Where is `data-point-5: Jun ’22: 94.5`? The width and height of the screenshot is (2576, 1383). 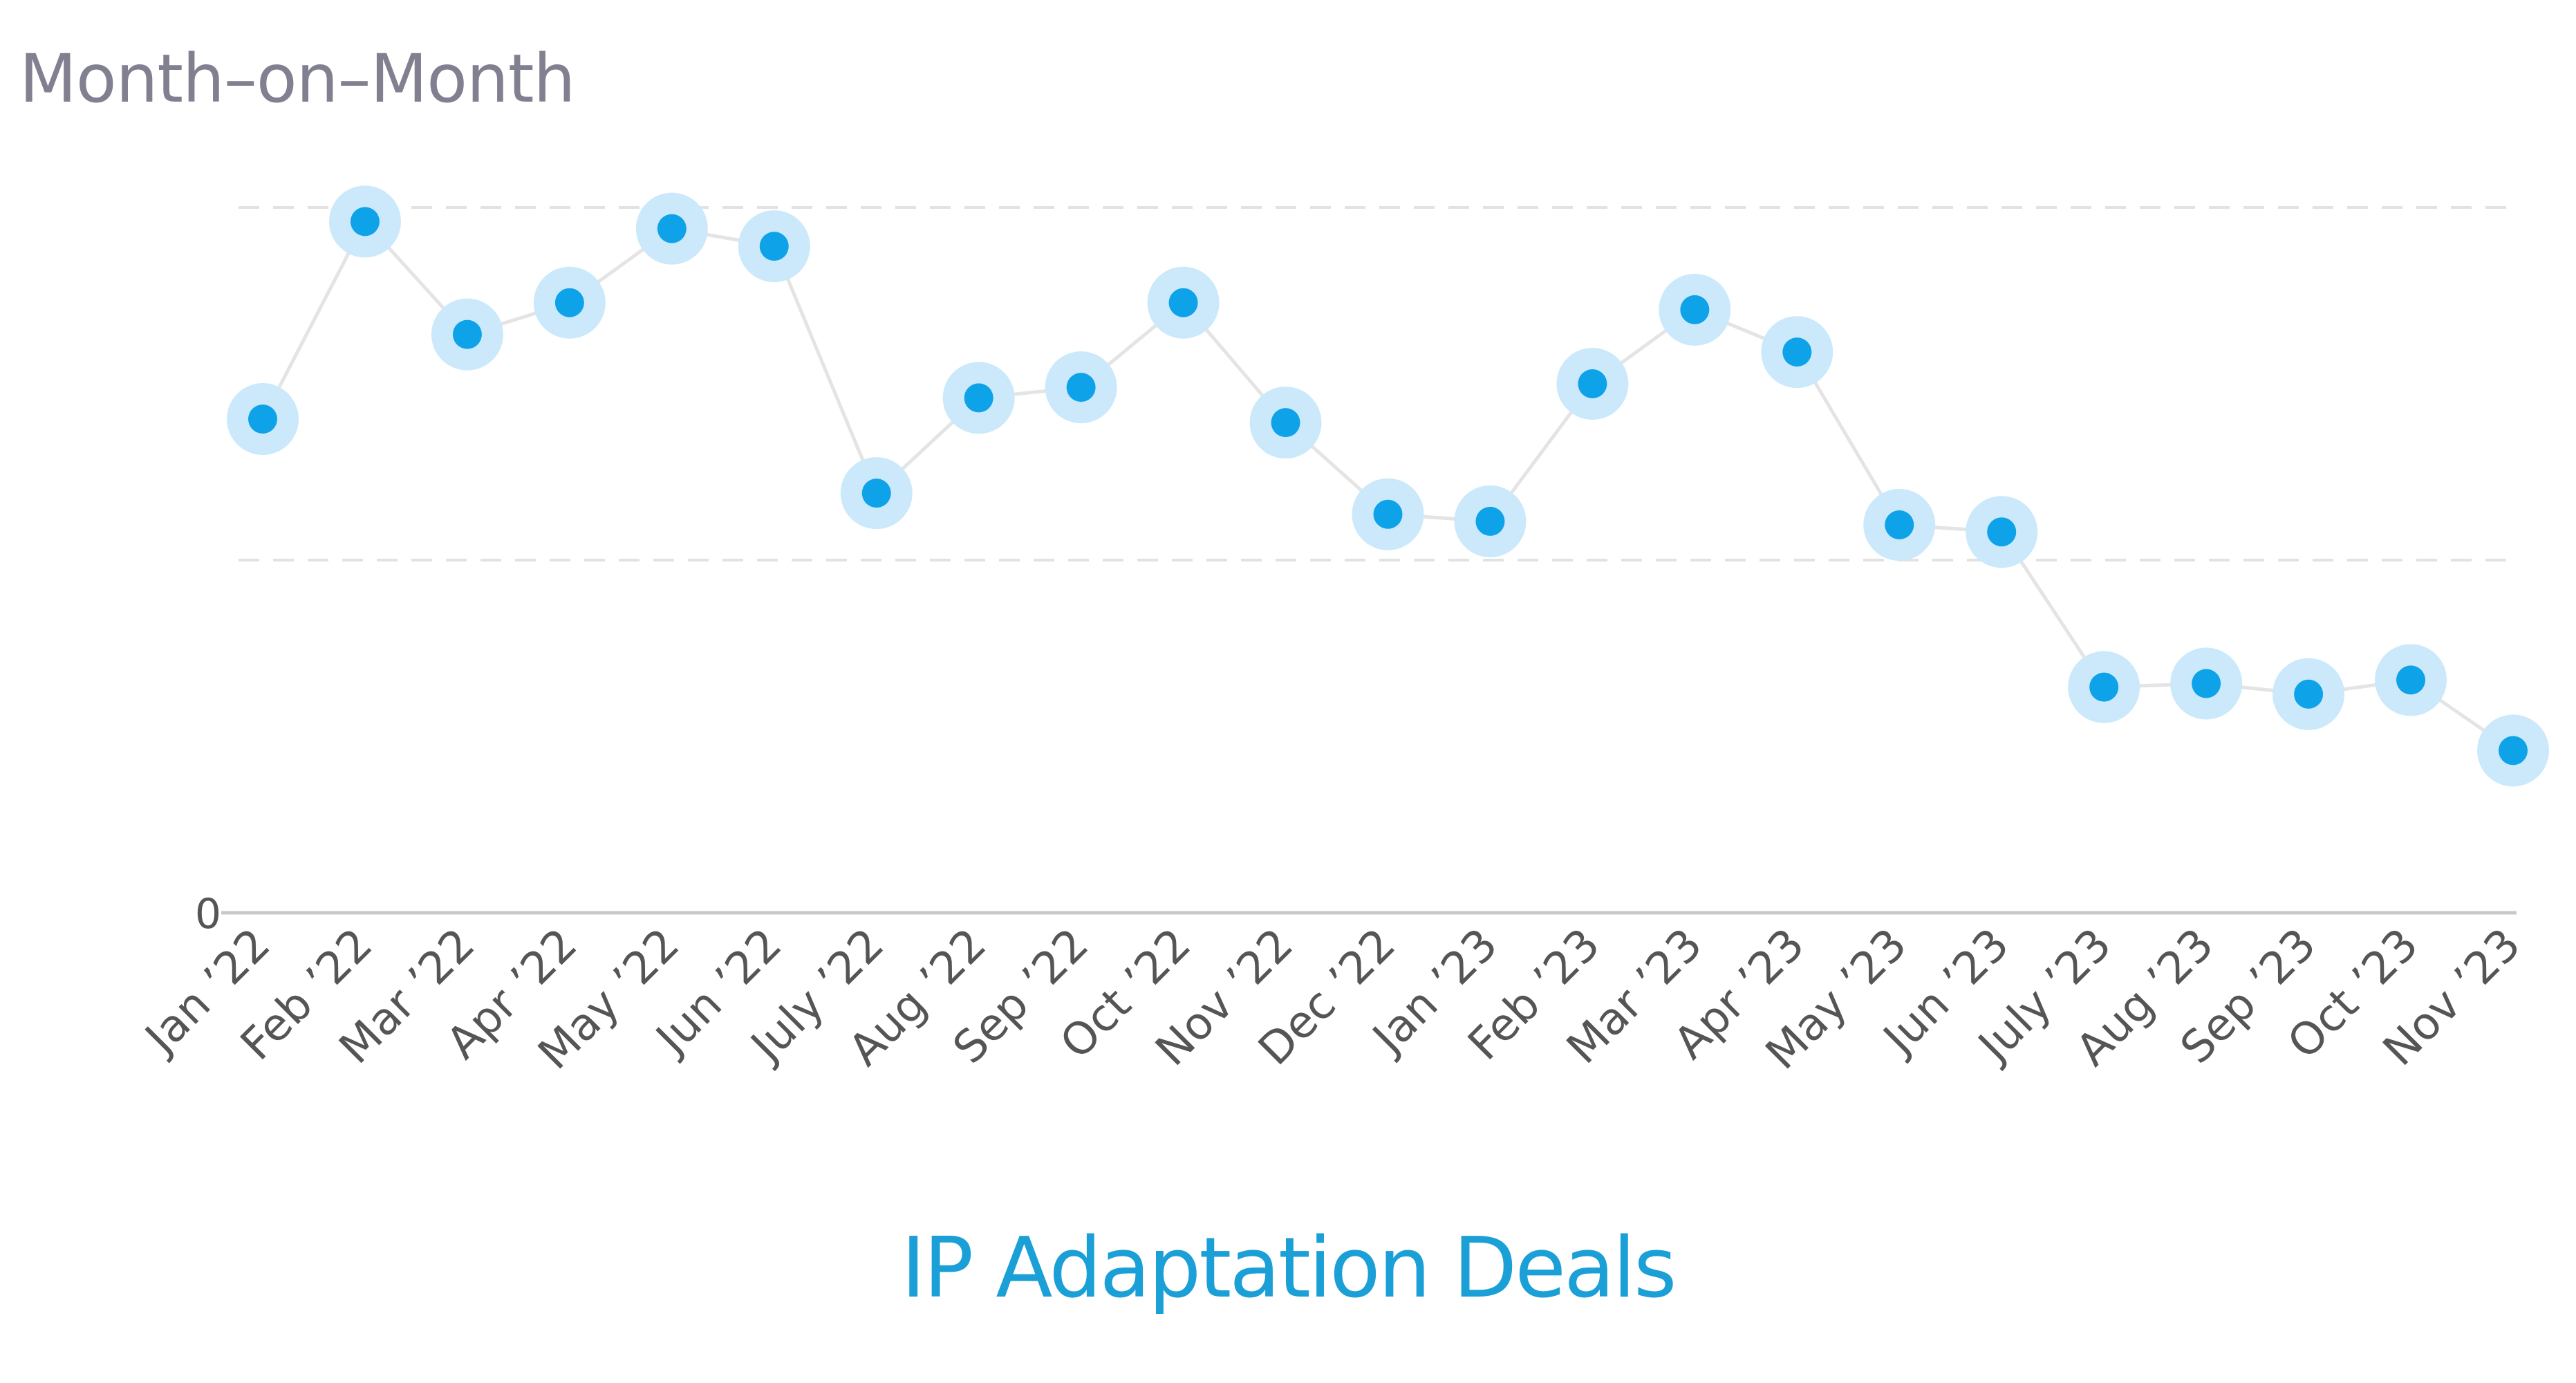
data-point-5: Jun ’22: 94.5 is located at coordinates (774, 246).